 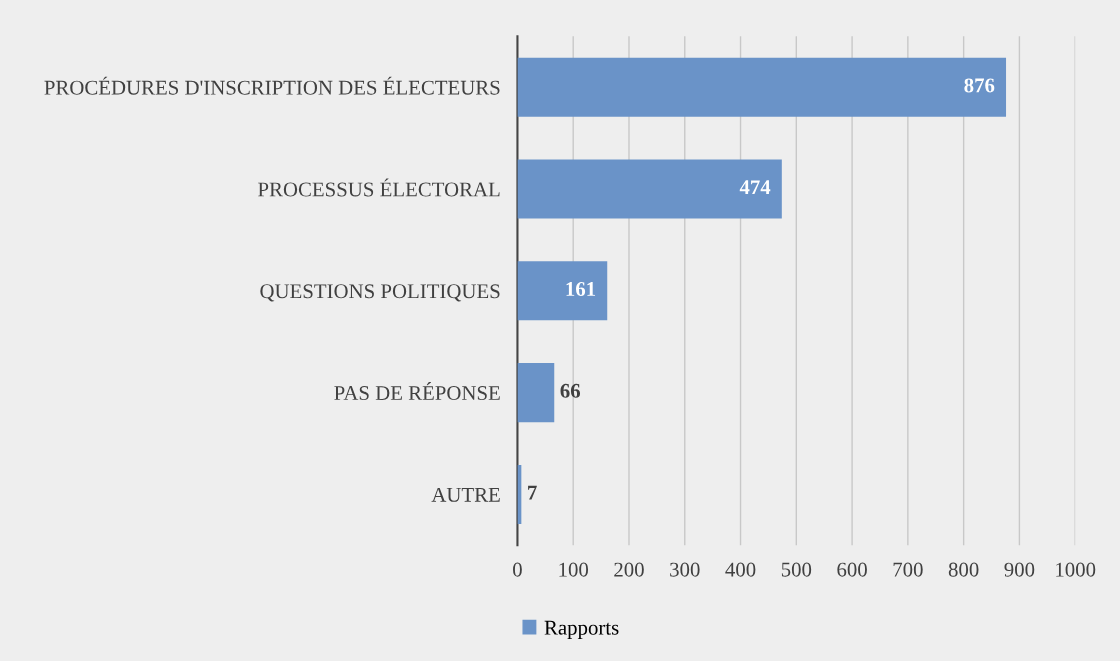 I want to click on x-tick-label: 0, so click(x=517, y=569).